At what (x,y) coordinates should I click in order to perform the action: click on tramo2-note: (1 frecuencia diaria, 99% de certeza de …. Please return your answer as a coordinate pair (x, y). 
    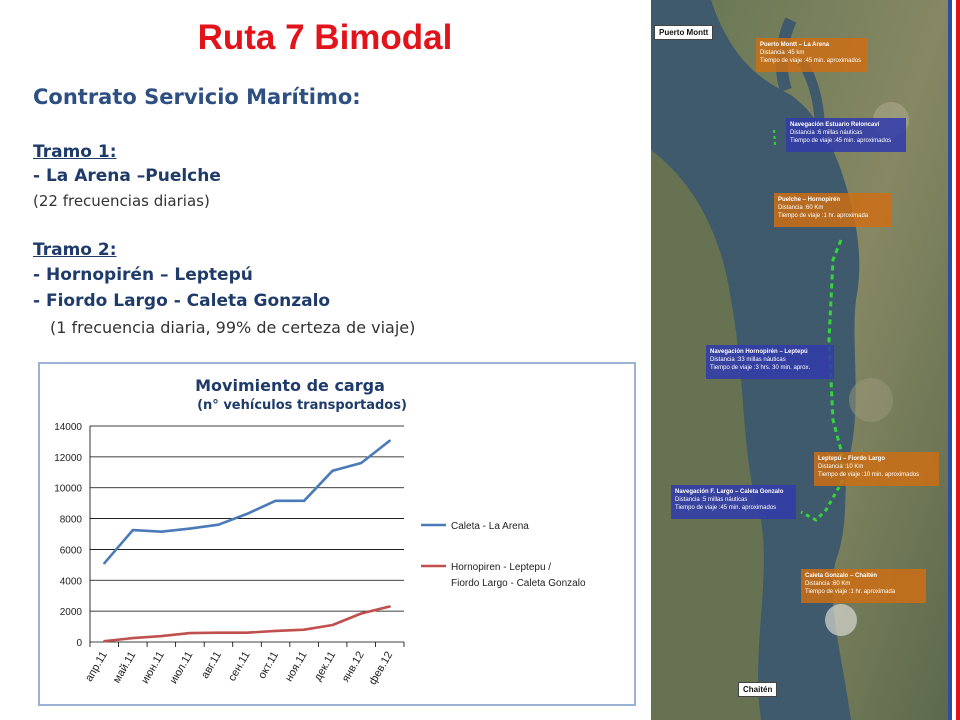
    Looking at the image, I should click on (233, 327).